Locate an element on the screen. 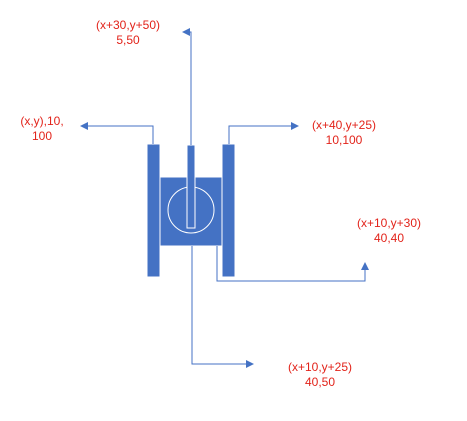 Image resolution: width=467 pixels, height=421 pixels. label-right-line2: 10,100 is located at coordinates (344, 140).